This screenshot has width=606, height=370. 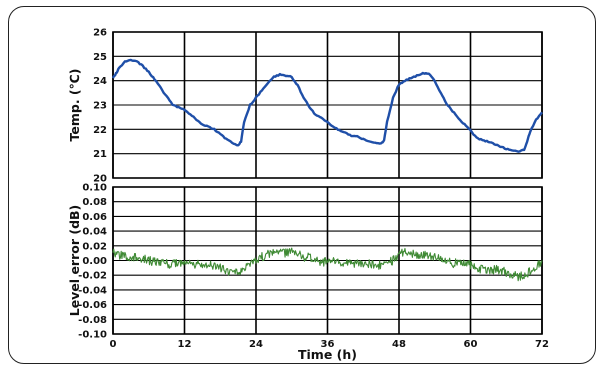 I want to click on level-x-tick-label: 24, so click(x=256, y=344).